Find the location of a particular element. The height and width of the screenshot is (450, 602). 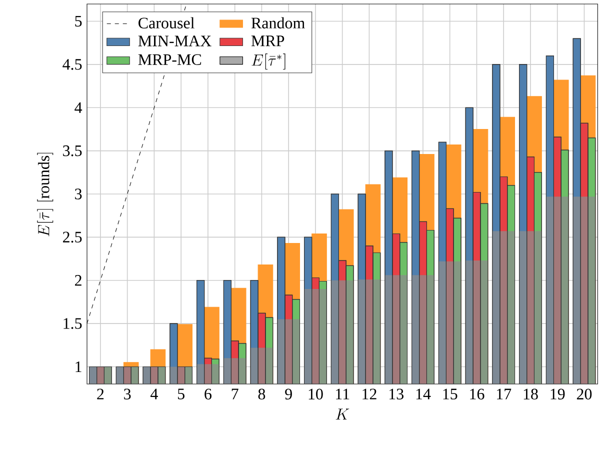

x-tick-label: 10 is located at coordinates (315, 394).